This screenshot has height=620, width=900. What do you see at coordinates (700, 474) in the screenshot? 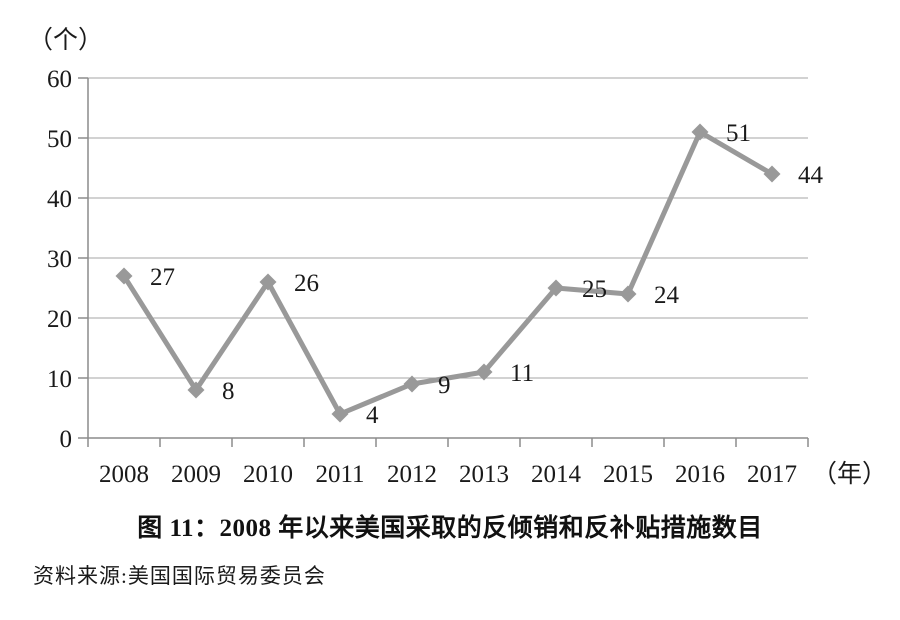
I see `x-tick-label-2016: 2016` at bounding box center [700, 474].